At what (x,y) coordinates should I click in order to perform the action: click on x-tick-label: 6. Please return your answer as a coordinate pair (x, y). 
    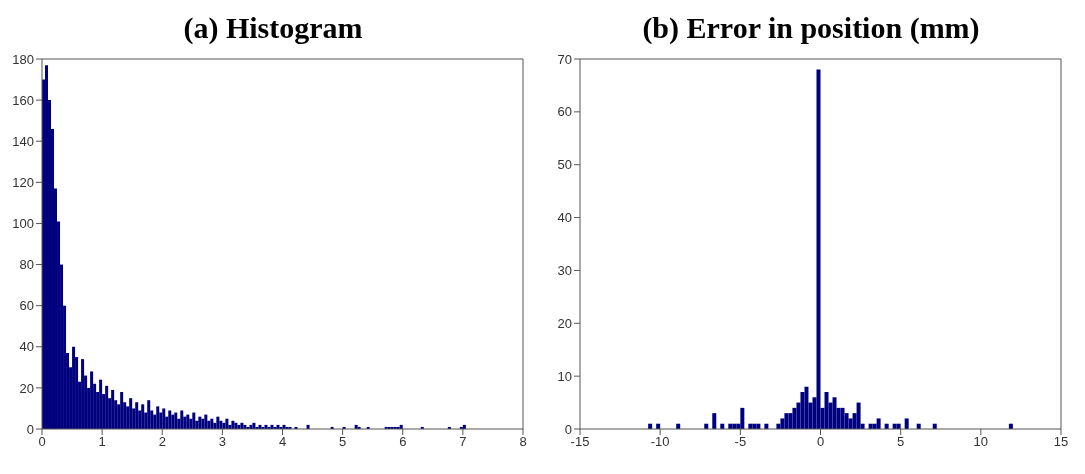
    Looking at the image, I should click on (403, 442).